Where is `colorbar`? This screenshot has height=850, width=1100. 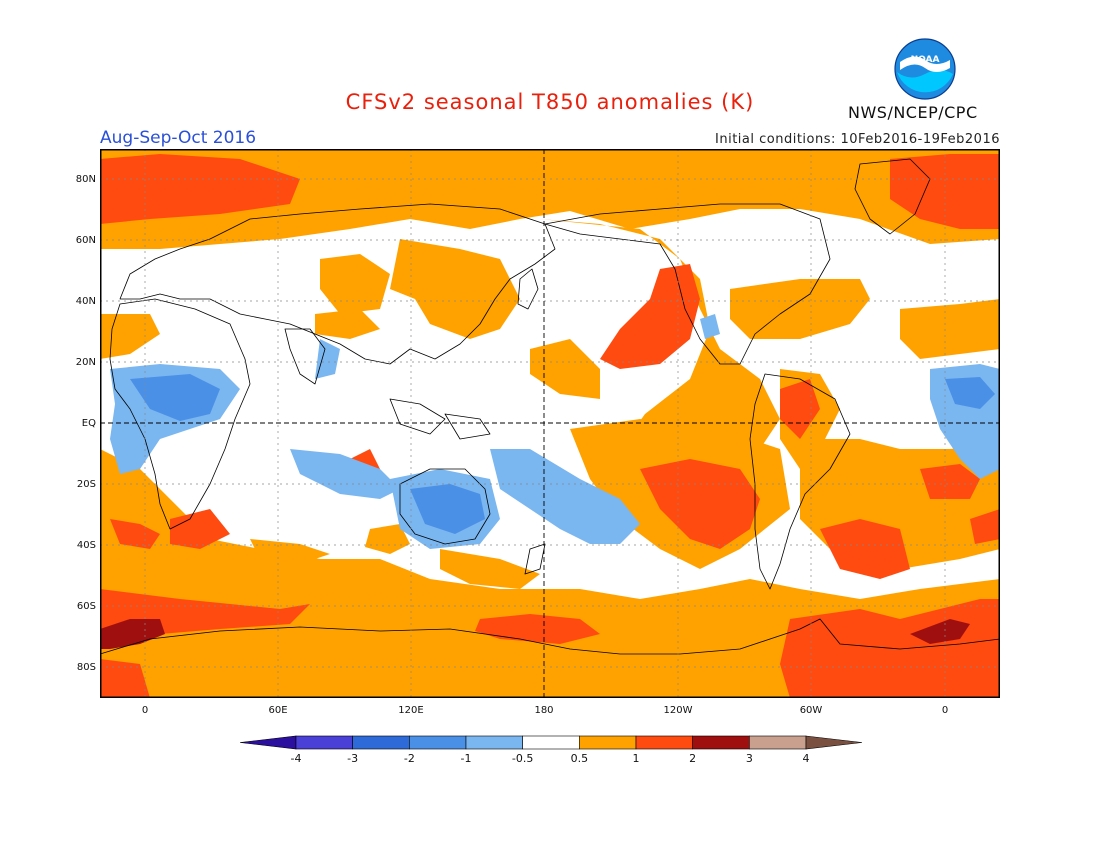
colorbar is located at coordinates (551, 742).